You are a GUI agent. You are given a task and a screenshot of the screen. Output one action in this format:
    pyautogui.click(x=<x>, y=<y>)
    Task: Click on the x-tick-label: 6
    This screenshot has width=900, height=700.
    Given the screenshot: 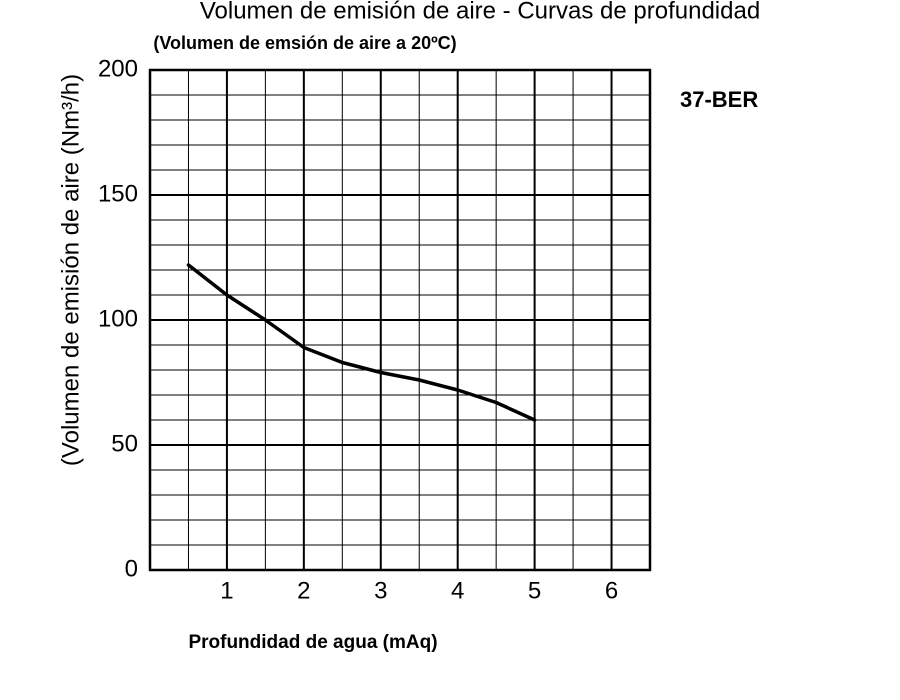 What is the action you would take?
    pyautogui.click(x=611, y=590)
    